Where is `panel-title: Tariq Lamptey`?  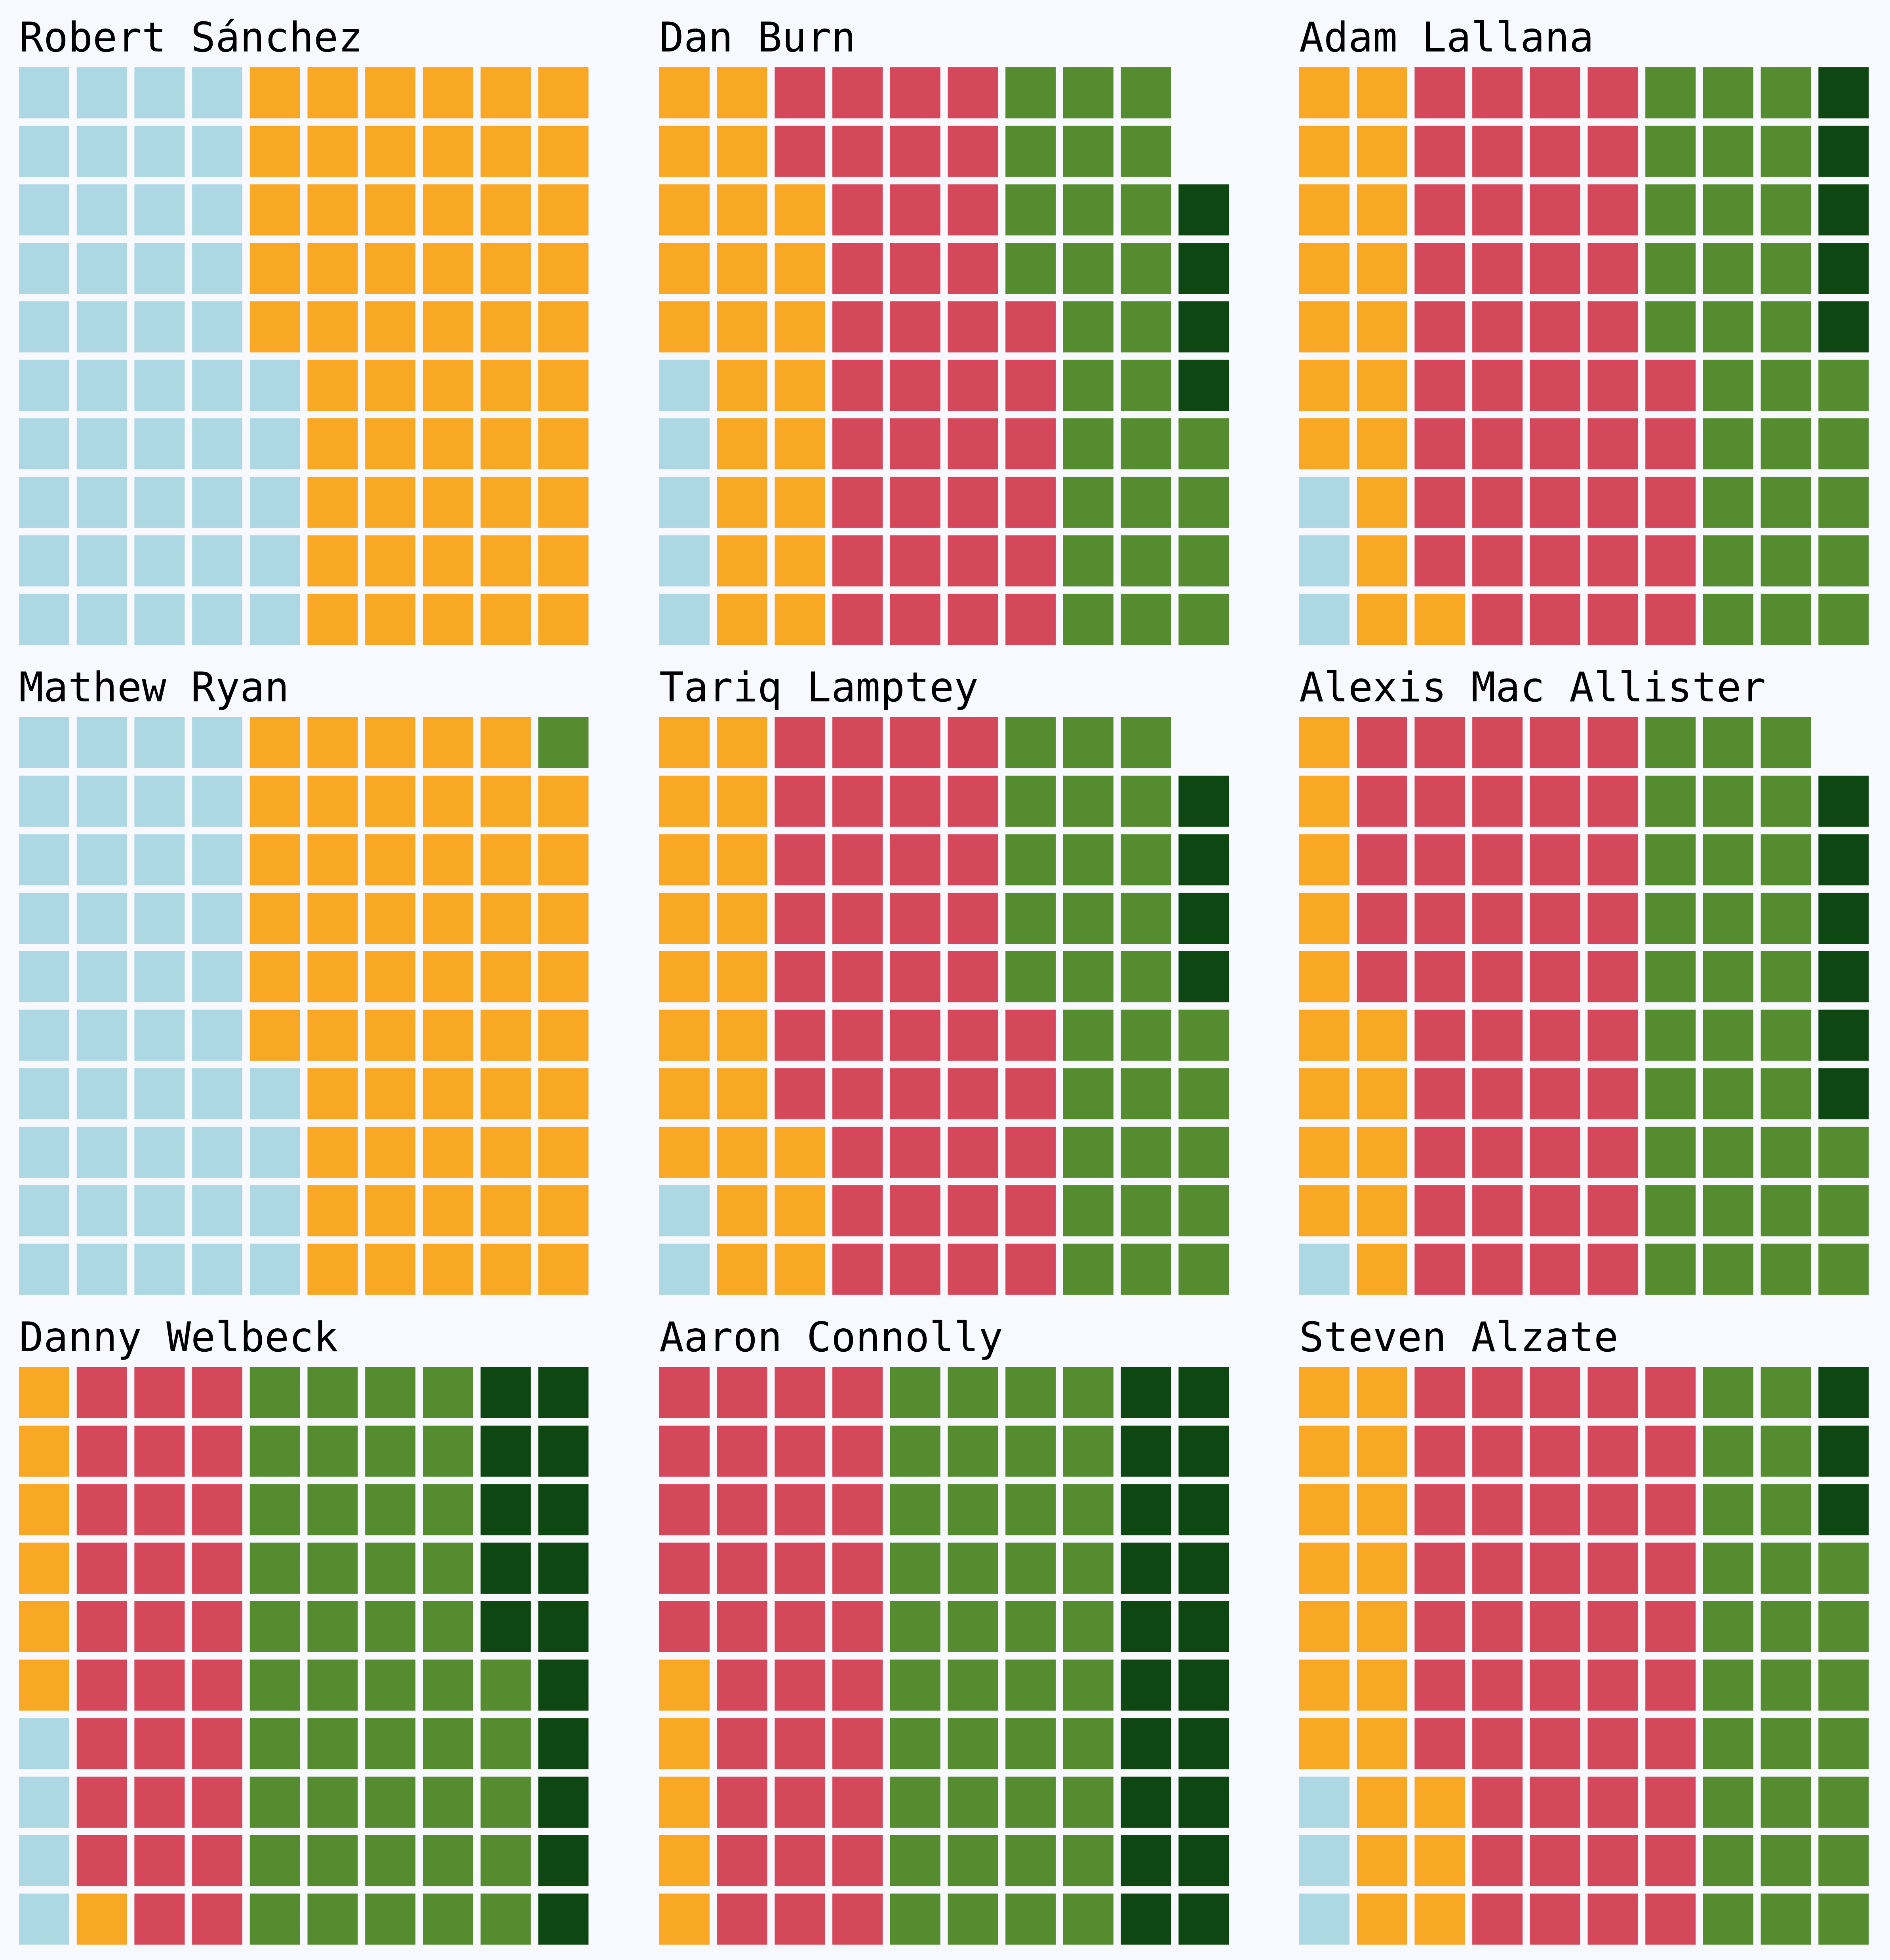 panel-title: Tariq Lamptey is located at coordinates (818, 687).